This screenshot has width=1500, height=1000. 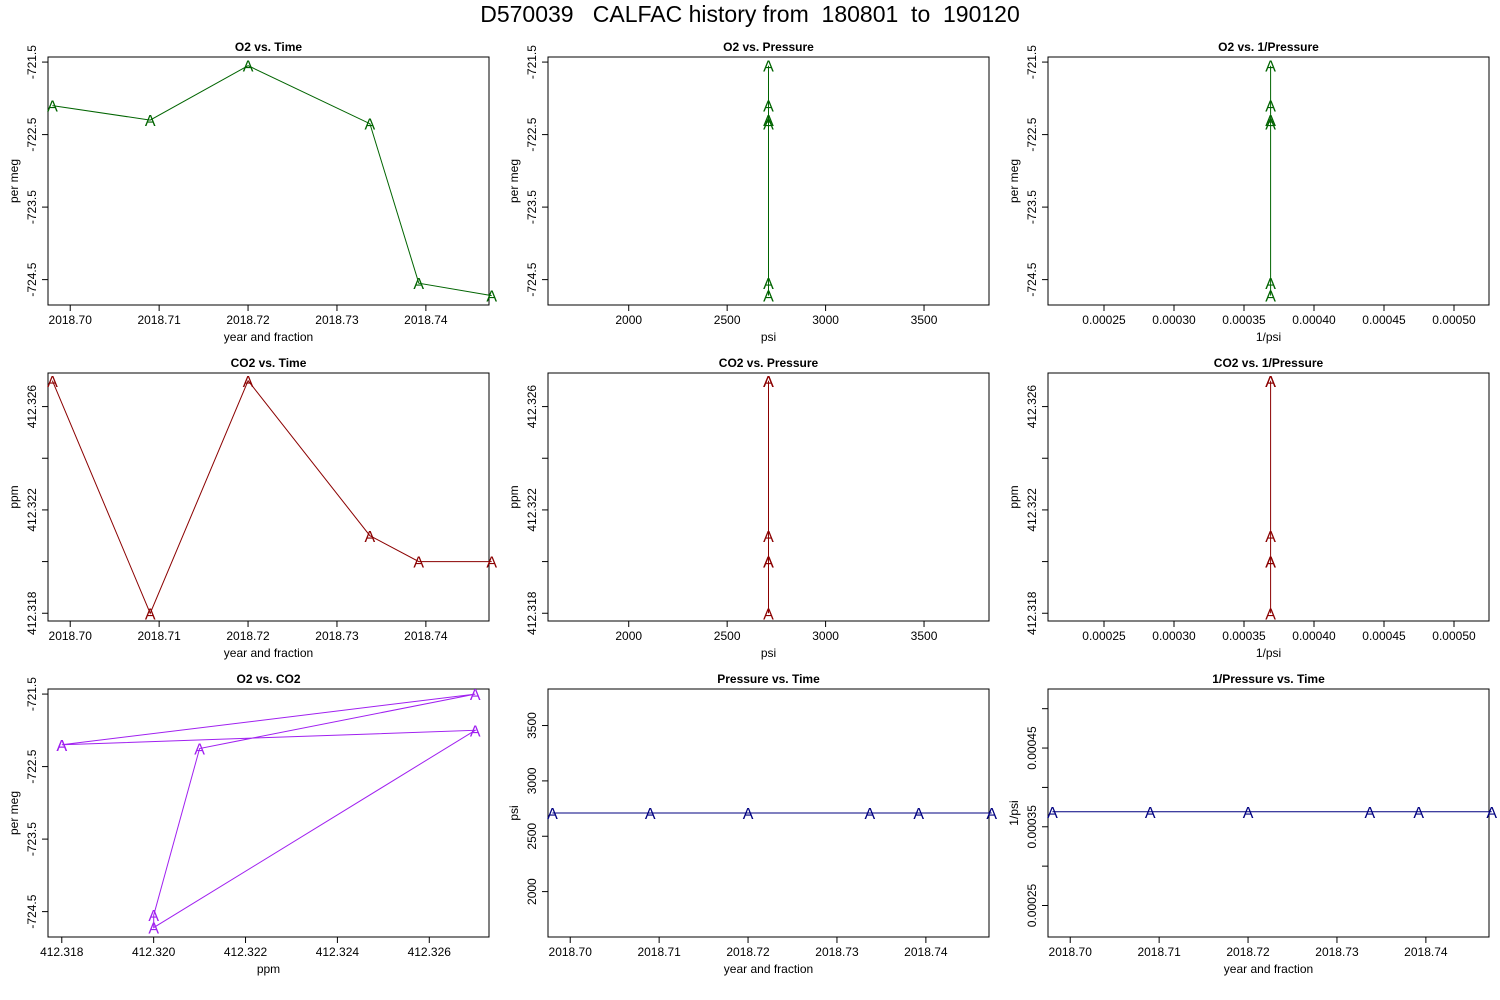 I want to click on x-tick-label: 0.00035, so click(x=1244, y=320).